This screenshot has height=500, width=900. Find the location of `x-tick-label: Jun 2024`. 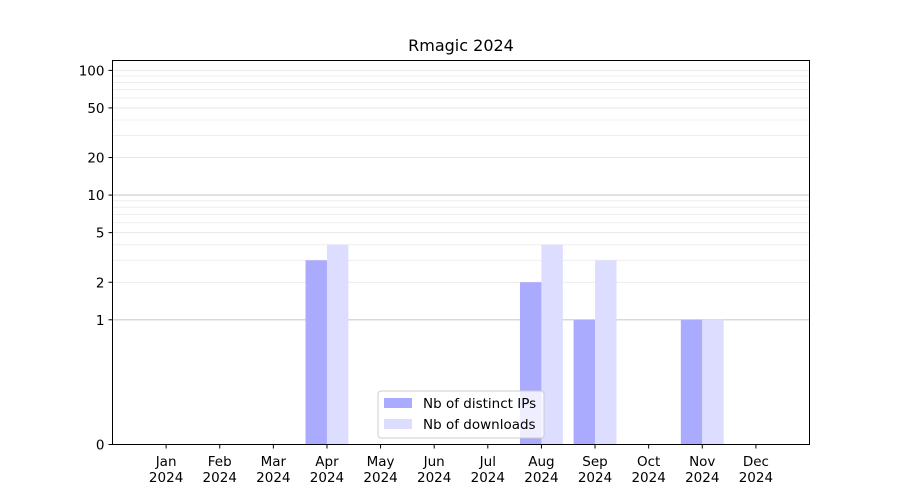

x-tick-label: Jun 2024 is located at coordinates (434, 470).